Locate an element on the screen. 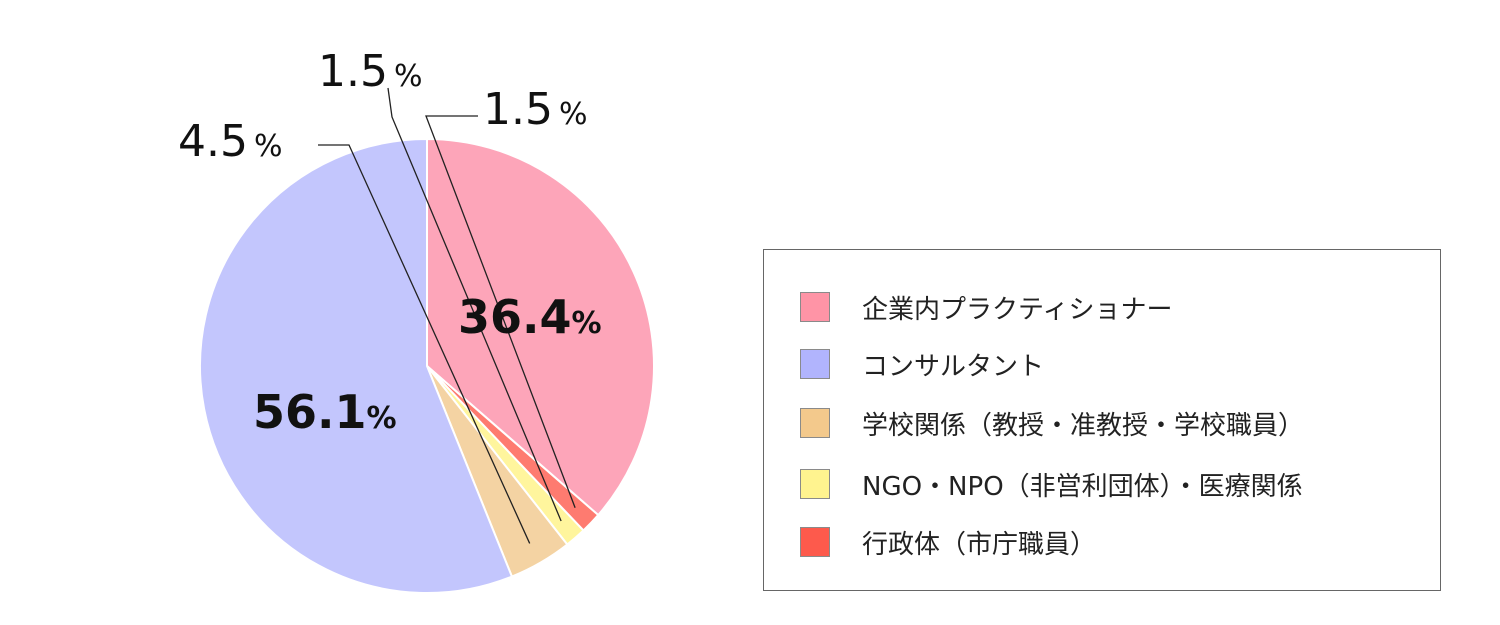  legend-item-government: 行政体（市庁職員） is located at coordinates (948, 542).